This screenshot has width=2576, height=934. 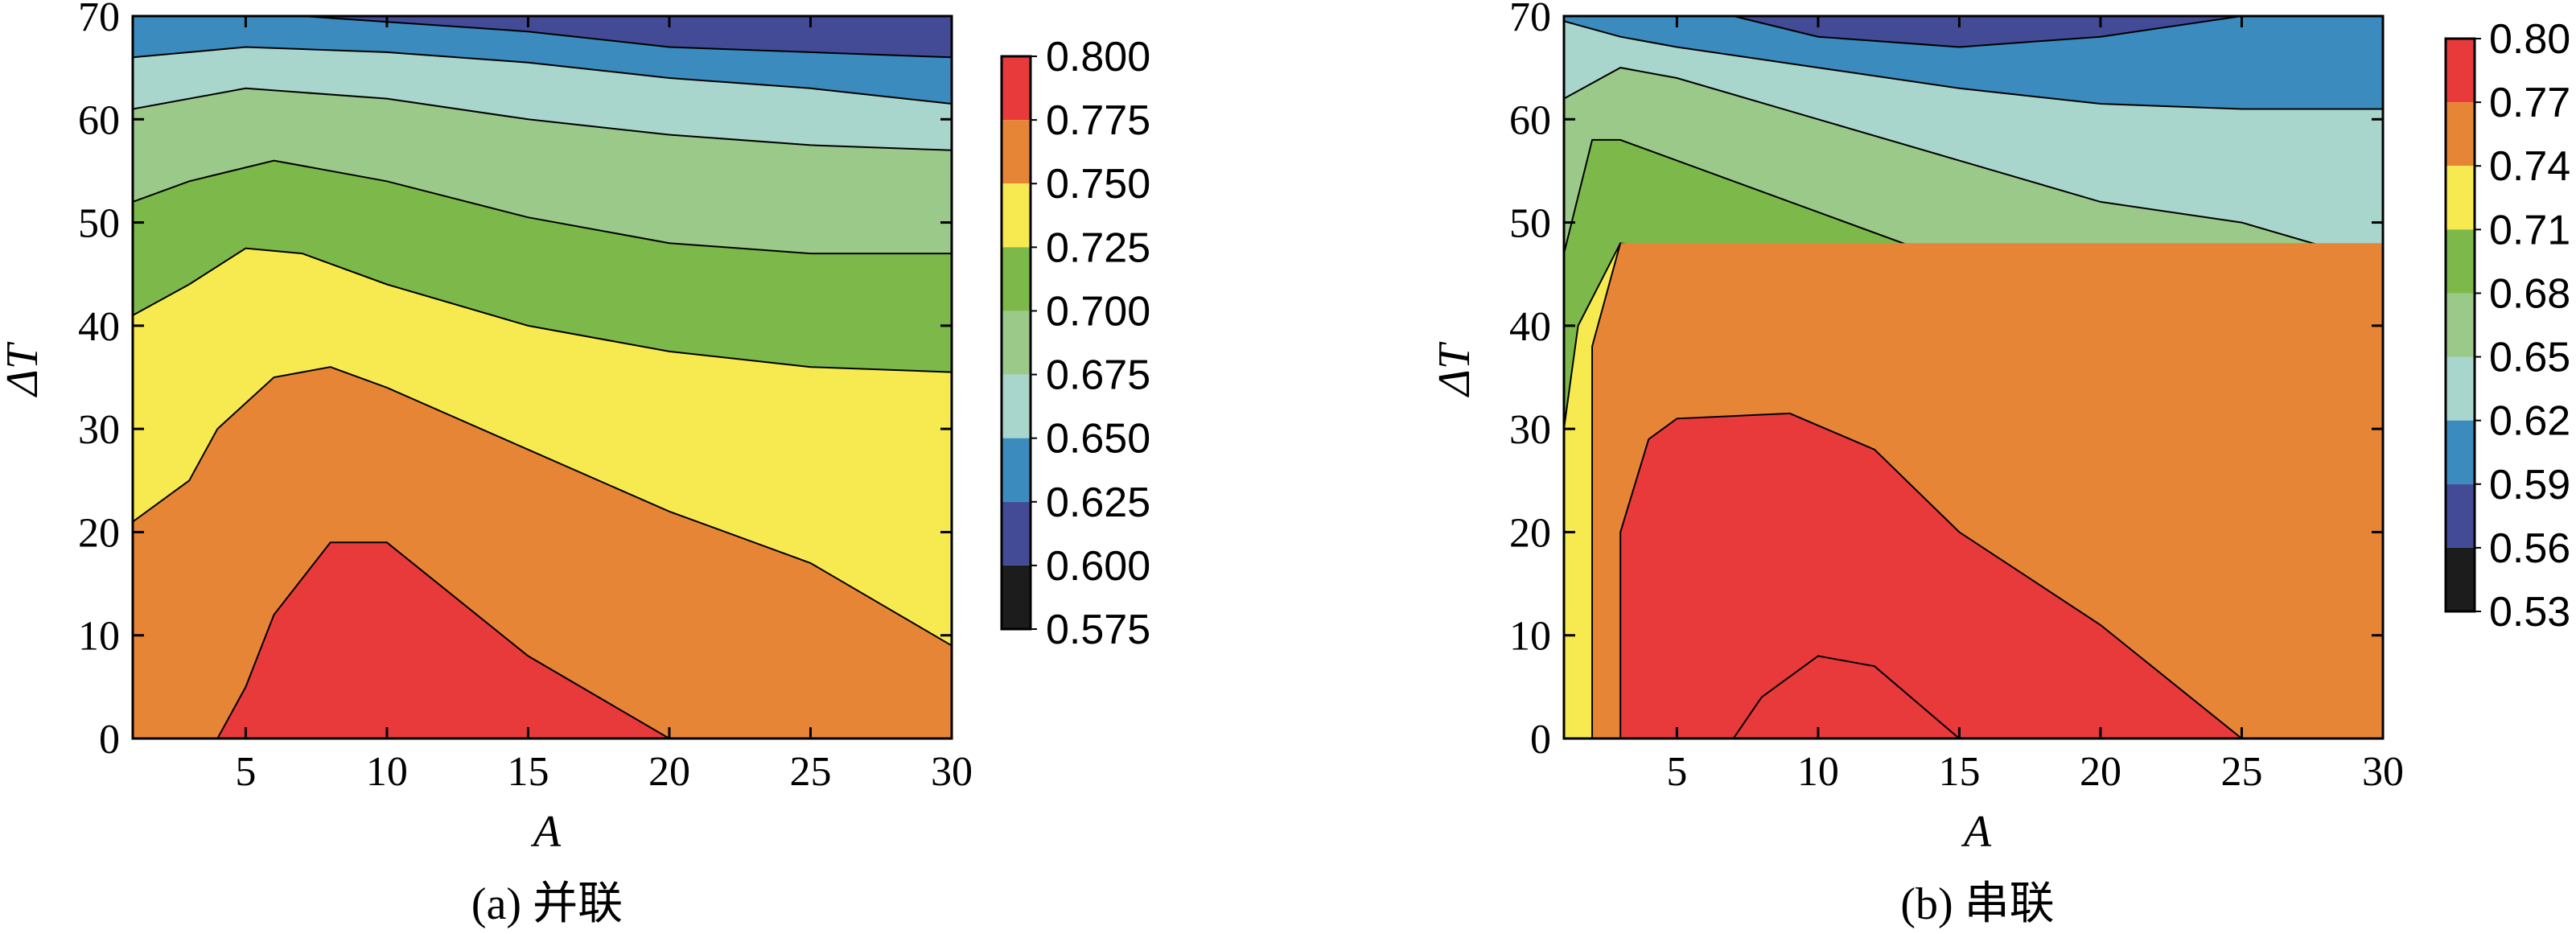 What do you see at coordinates (1976, 832) in the screenshot?
I see `x-axis-label-b: A` at bounding box center [1976, 832].